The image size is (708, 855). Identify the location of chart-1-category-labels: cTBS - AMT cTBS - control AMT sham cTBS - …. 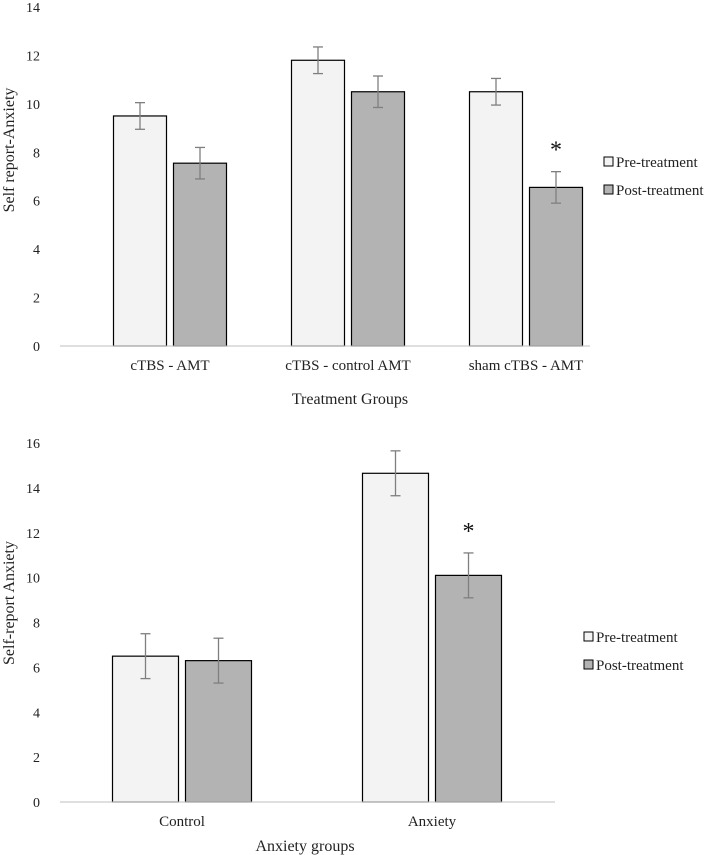
(356, 366).